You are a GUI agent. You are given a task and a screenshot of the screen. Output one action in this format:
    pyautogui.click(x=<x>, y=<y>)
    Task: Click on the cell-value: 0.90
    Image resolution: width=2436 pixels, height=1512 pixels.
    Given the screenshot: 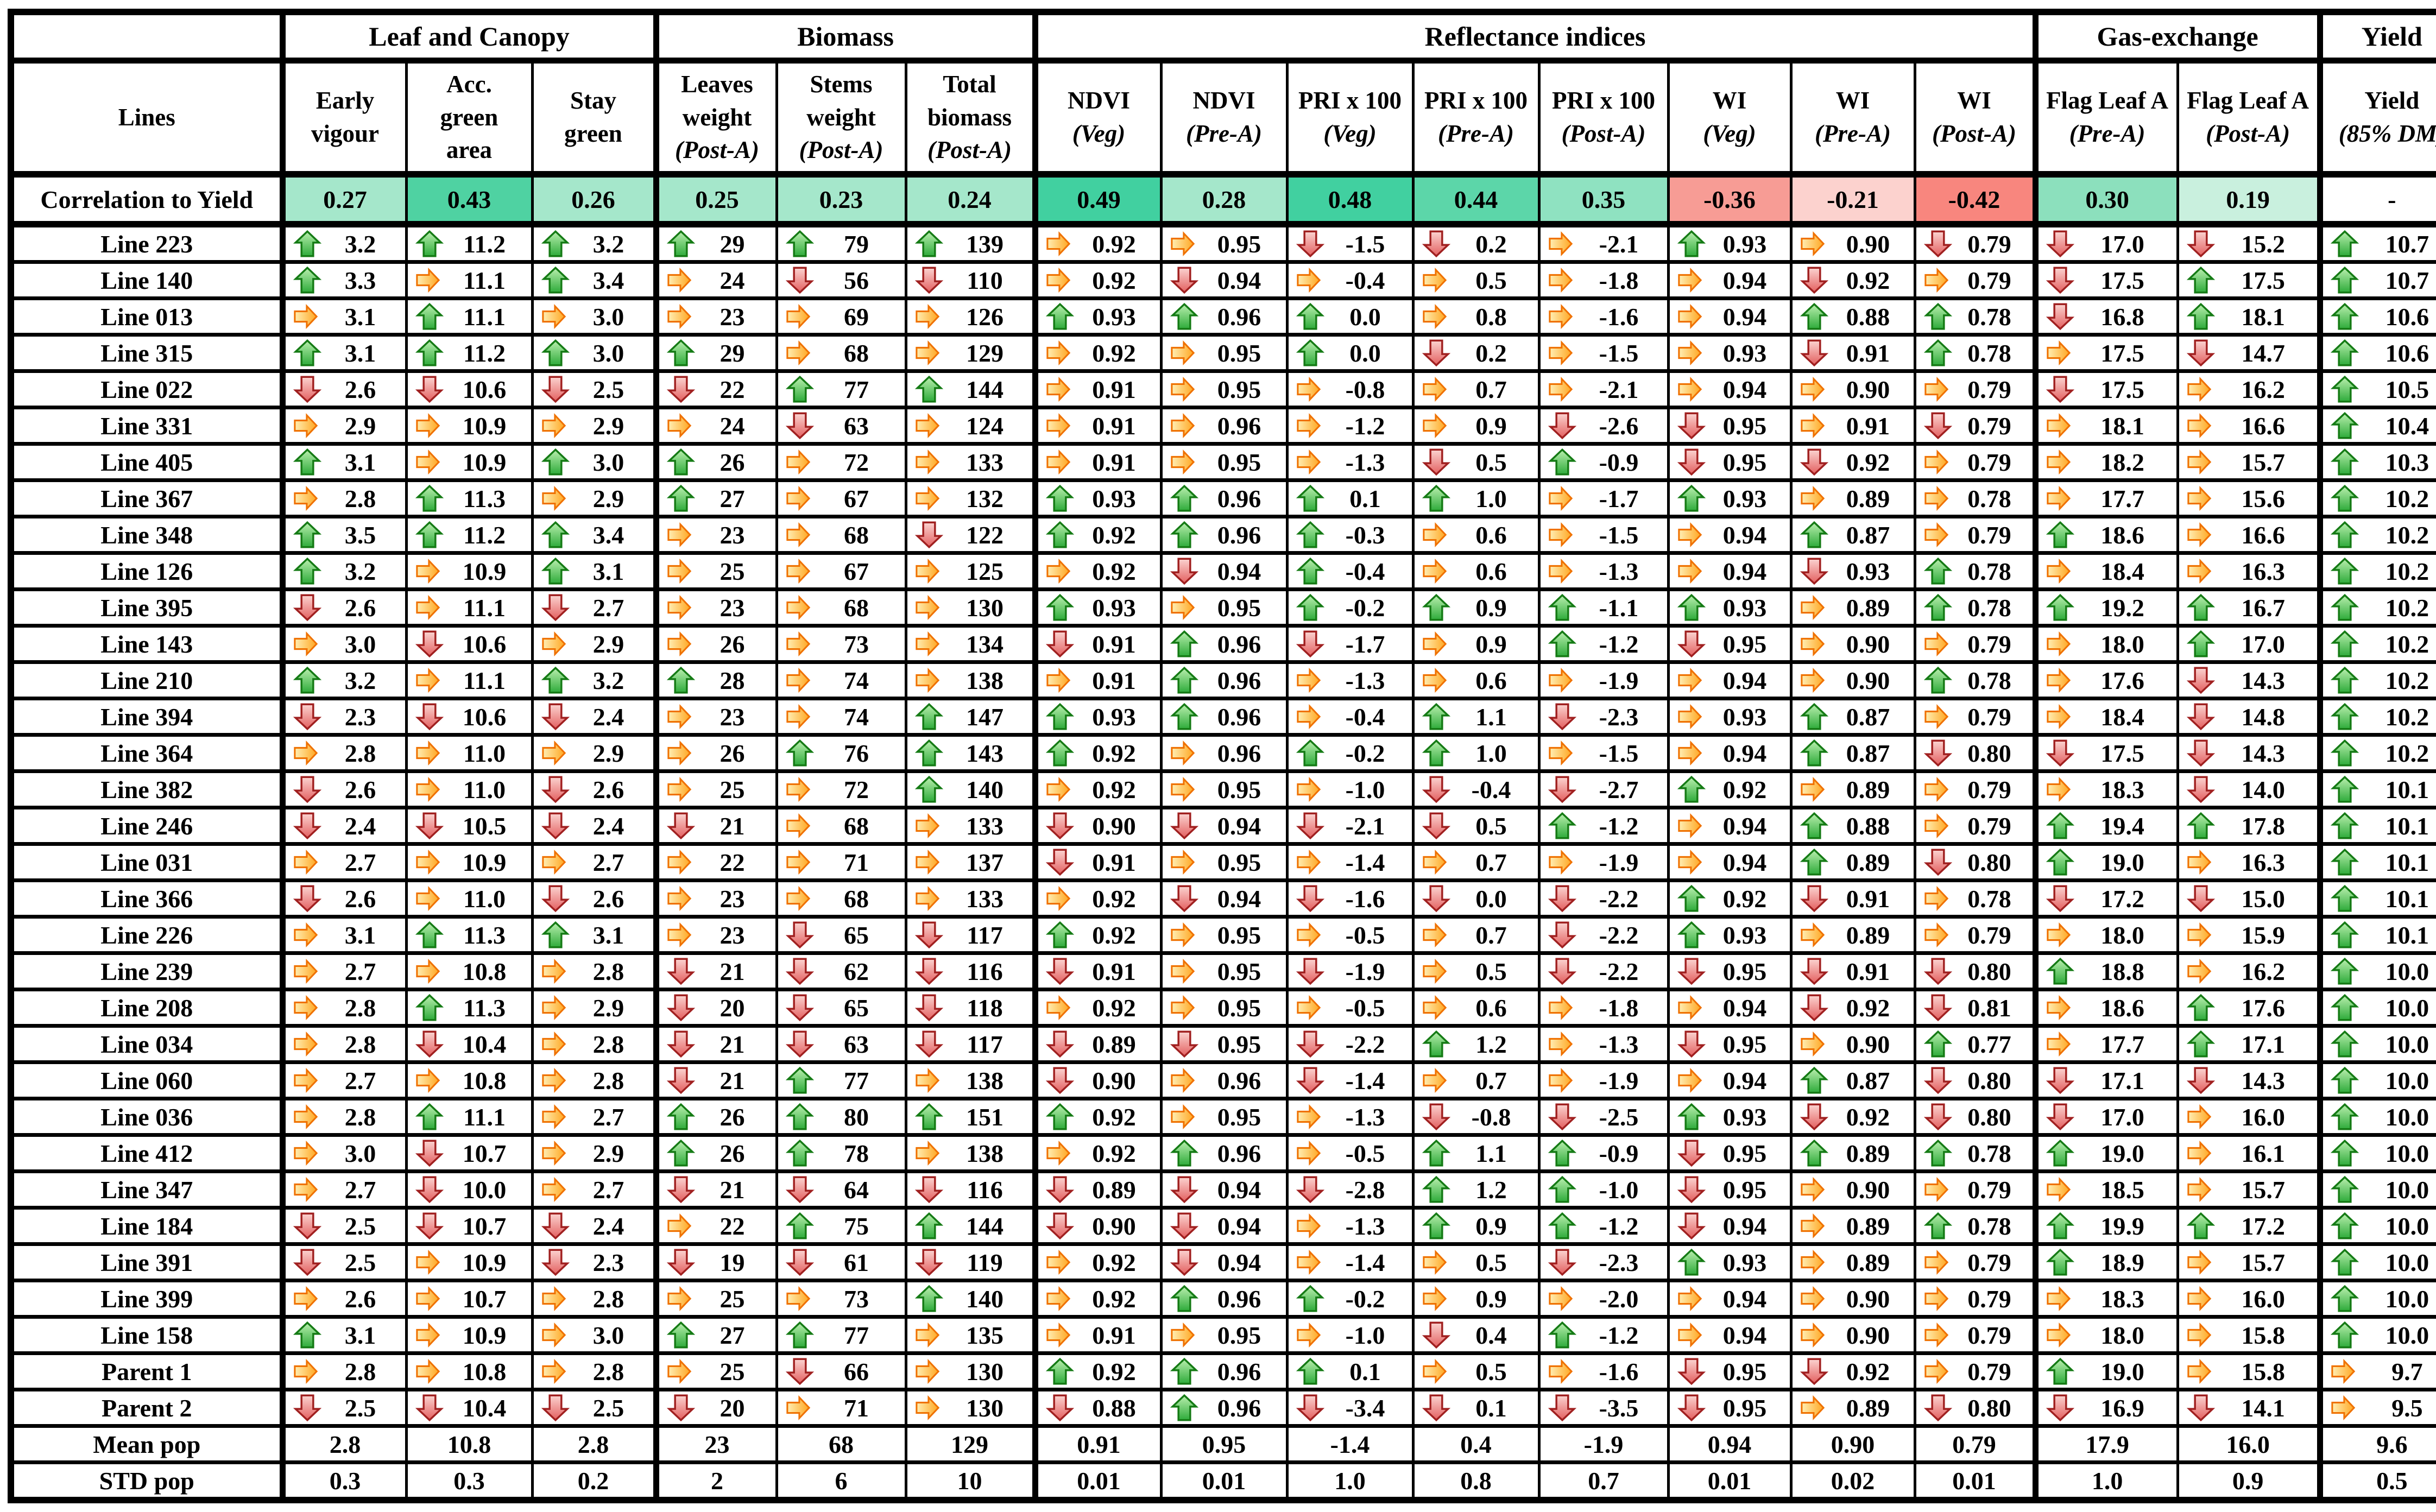 What is the action you would take?
    pyautogui.click(x=1853, y=1444)
    